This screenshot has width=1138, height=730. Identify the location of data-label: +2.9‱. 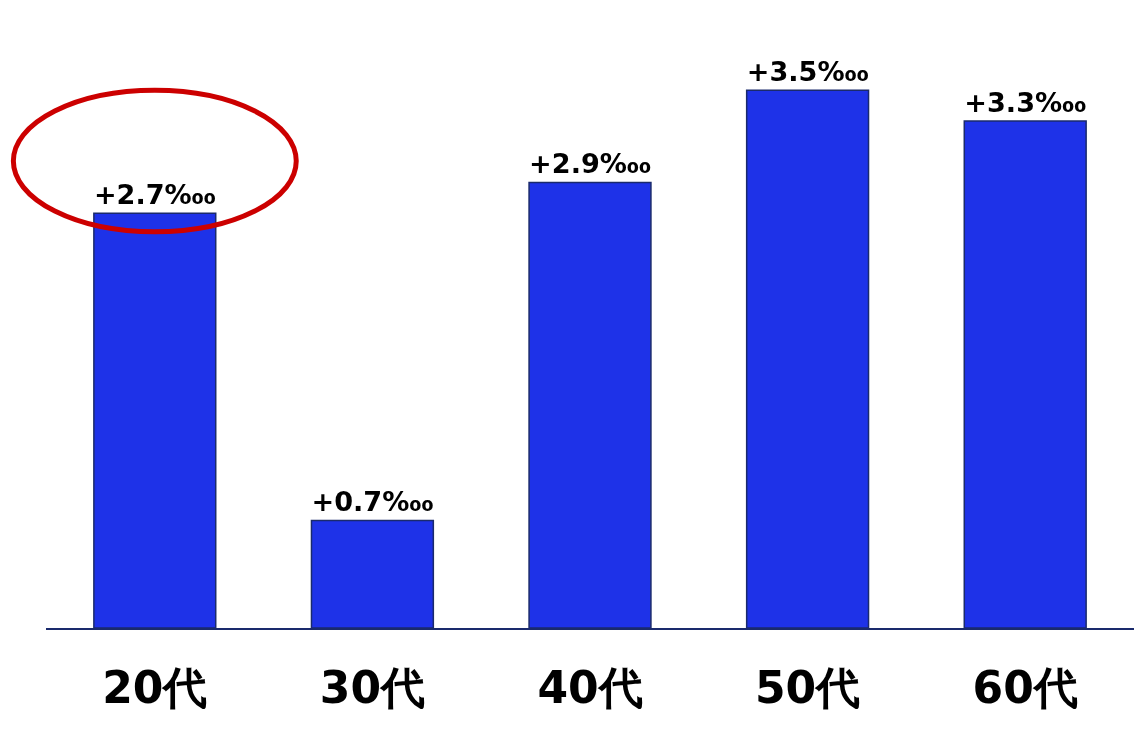
(590, 164).